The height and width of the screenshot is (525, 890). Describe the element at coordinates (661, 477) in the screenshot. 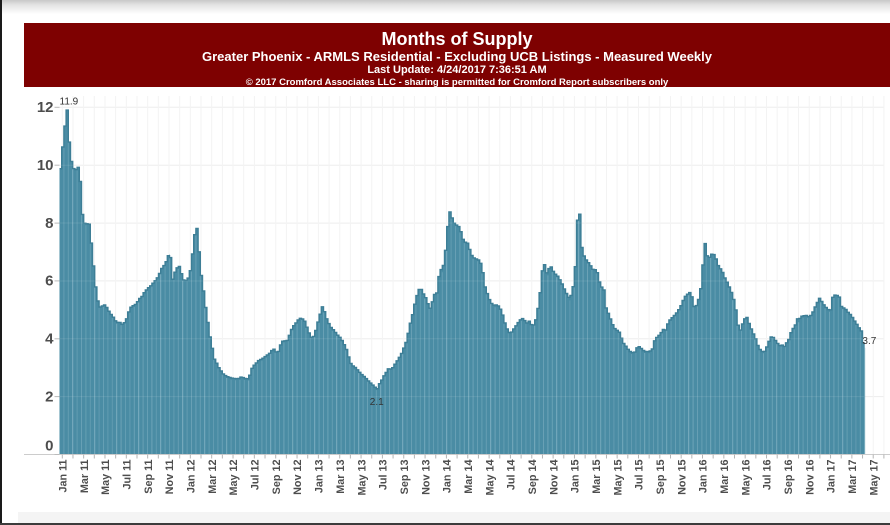

I see `svg-text: Sep 15` at that location.